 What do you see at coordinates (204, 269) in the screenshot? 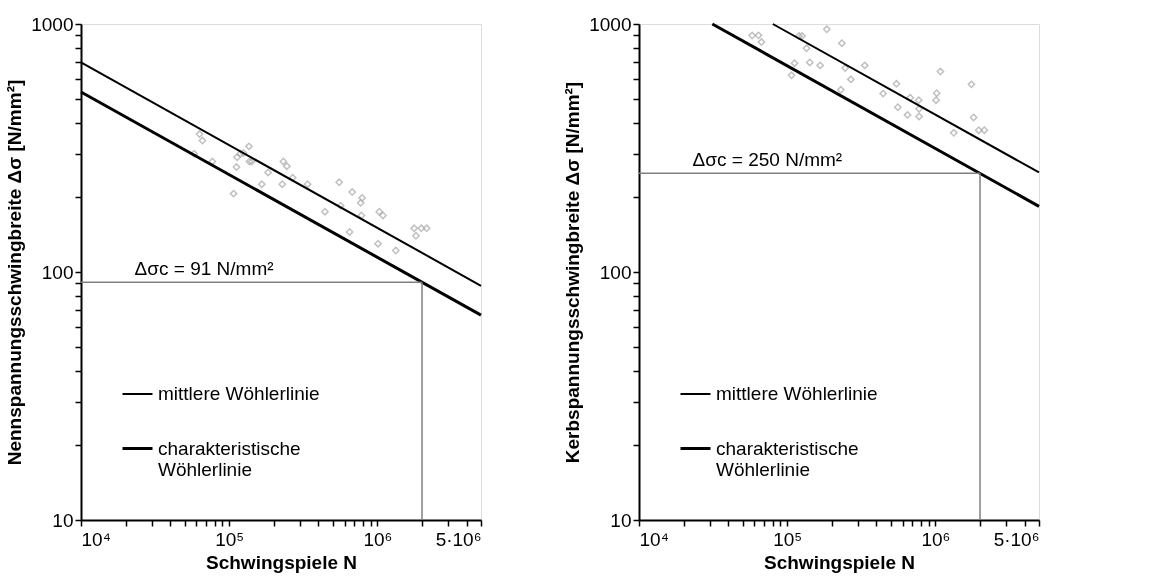
I see `annotation: Δσc = 91 N/mm²` at bounding box center [204, 269].